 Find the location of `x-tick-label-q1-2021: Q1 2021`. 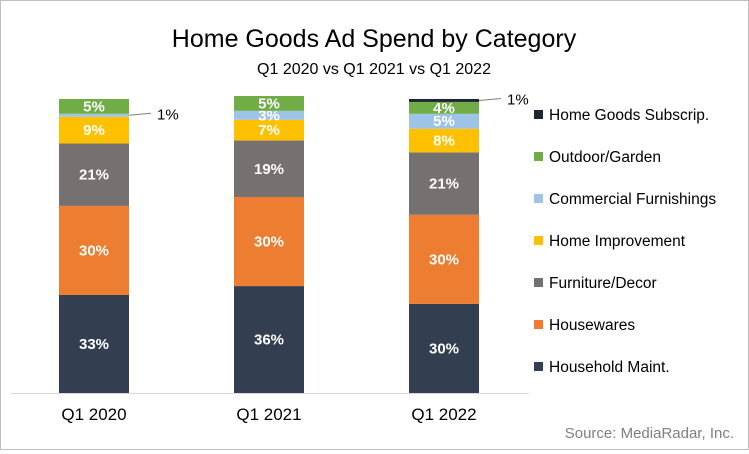

x-tick-label-q1-2021: Q1 2021 is located at coordinates (268, 414).